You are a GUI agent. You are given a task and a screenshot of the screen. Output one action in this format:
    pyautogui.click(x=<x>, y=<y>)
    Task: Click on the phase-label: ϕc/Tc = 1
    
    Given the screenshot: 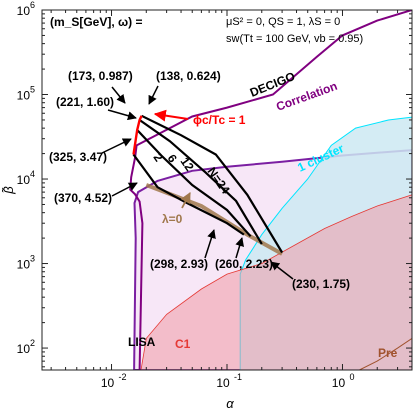 What is the action you would take?
    pyautogui.click(x=219, y=120)
    